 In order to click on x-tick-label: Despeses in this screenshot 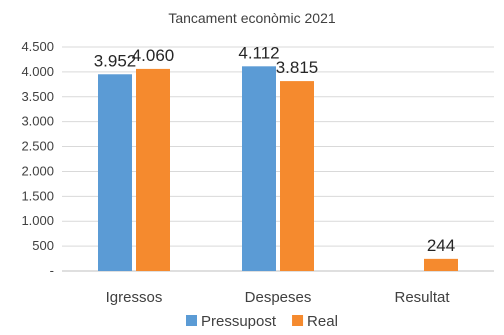, I will do `click(278, 297)`.